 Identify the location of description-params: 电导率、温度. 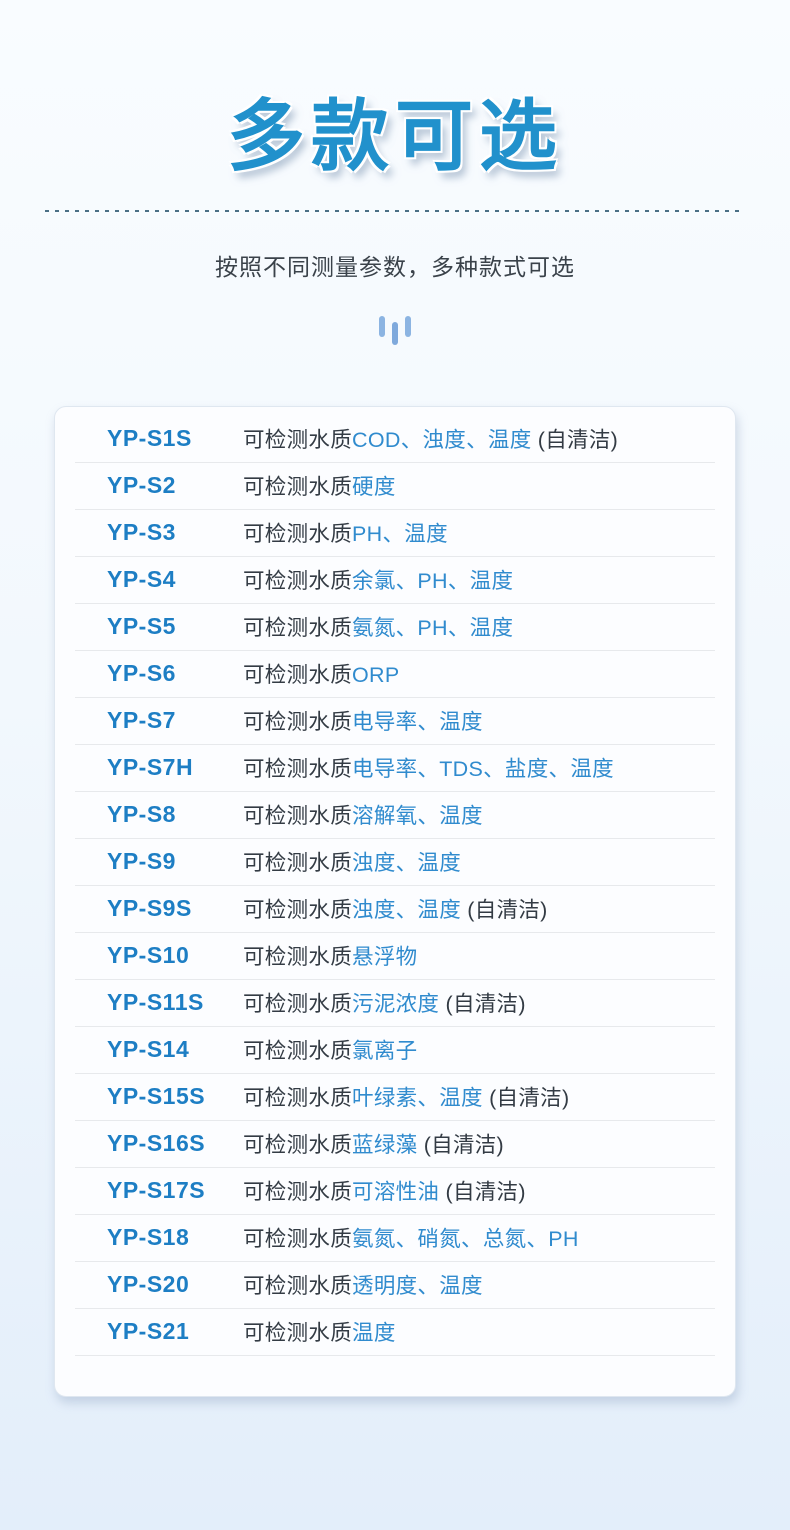
(417, 722).